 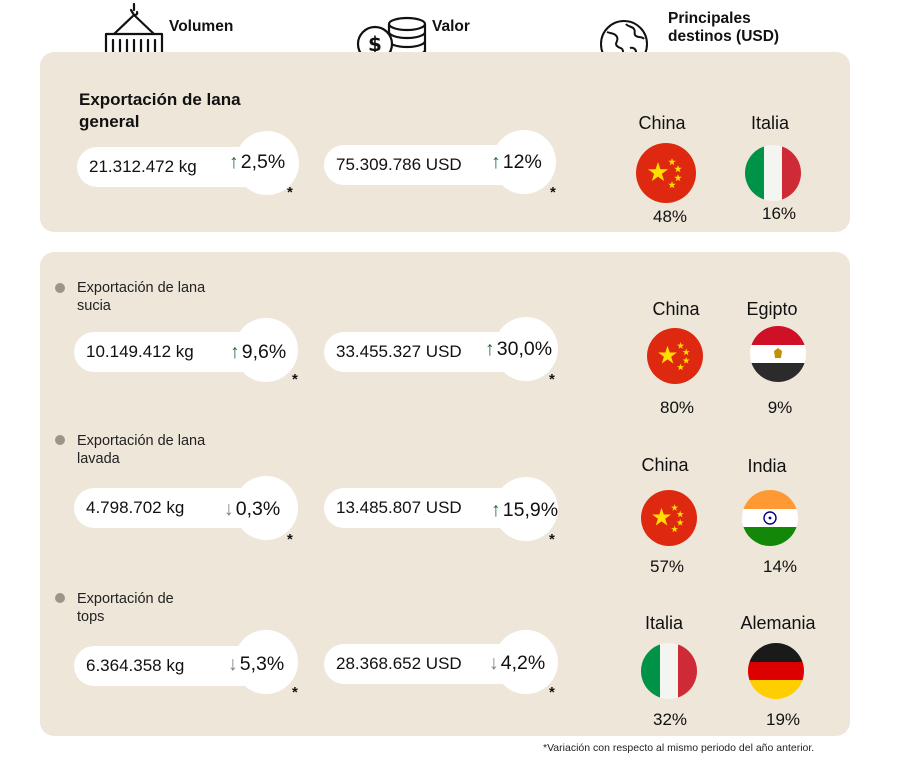 What do you see at coordinates (91, 617) in the screenshot?
I see `section-title-line2: tops` at bounding box center [91, 617].